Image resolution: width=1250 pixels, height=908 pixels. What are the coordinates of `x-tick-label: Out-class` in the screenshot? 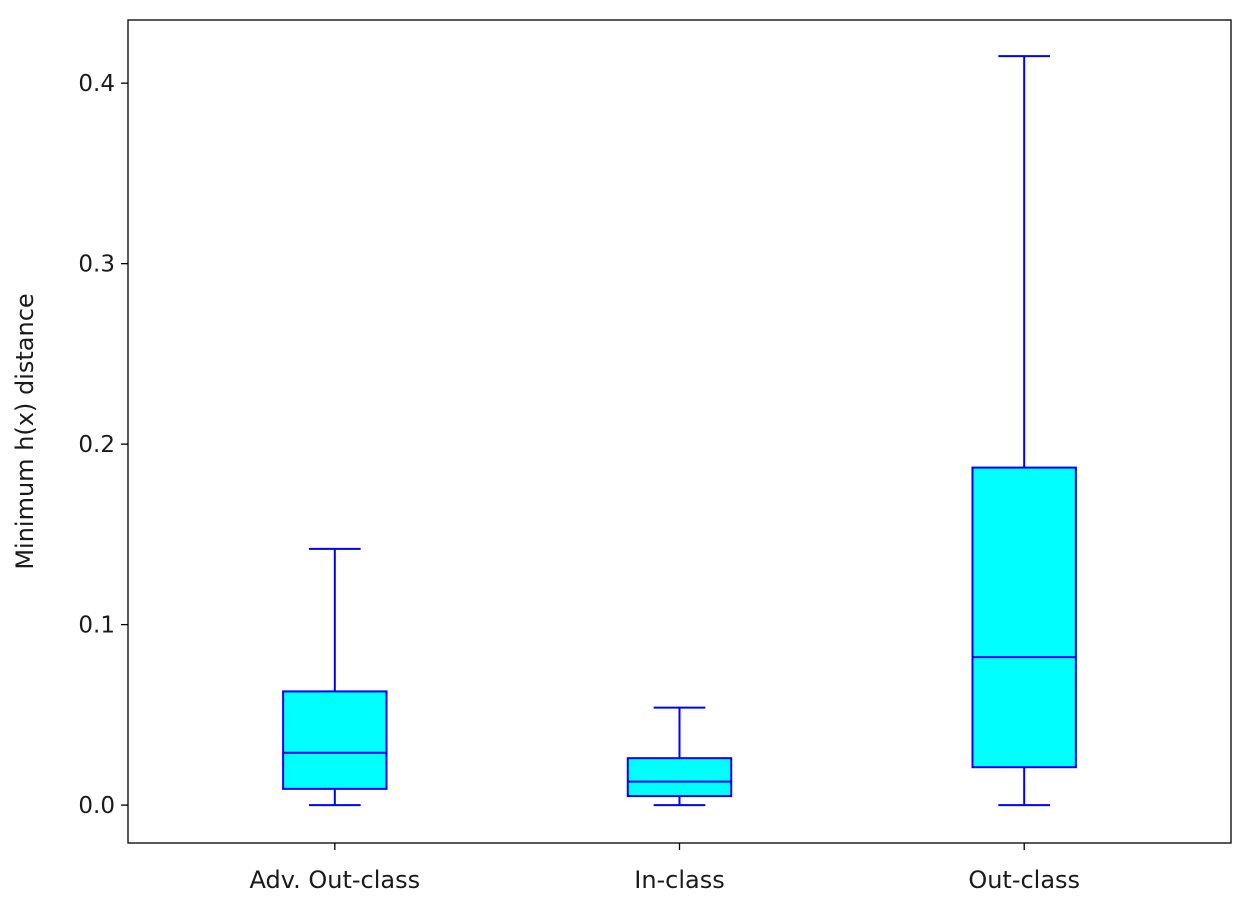 It's located at (1024, 880).